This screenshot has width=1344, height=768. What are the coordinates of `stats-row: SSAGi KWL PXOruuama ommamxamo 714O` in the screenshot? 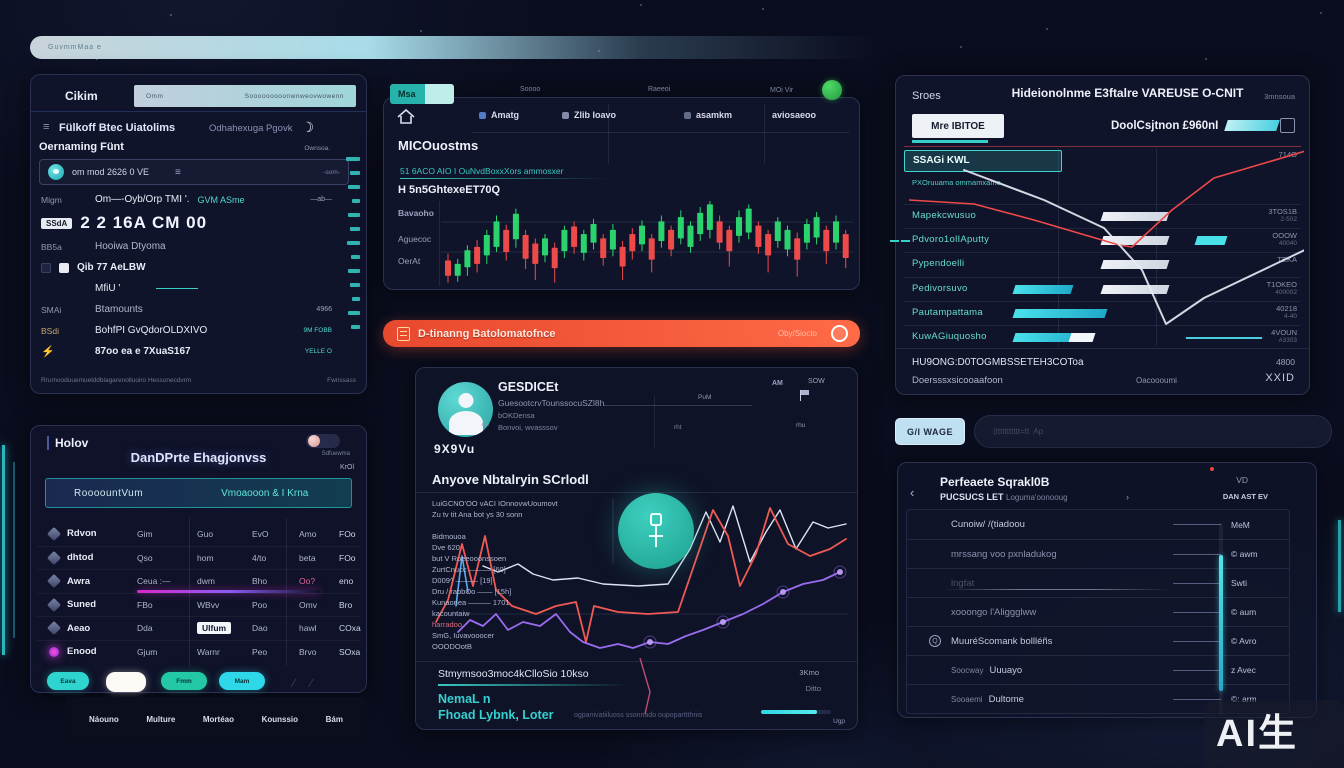 It's located at (1102, 175).